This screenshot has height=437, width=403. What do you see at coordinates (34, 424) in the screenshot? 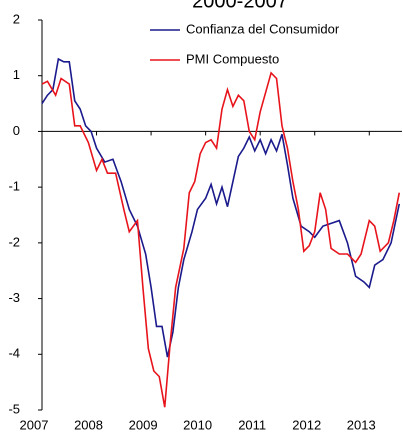
I see `x-tick-label: 2007` at bounding box center [34, 424].